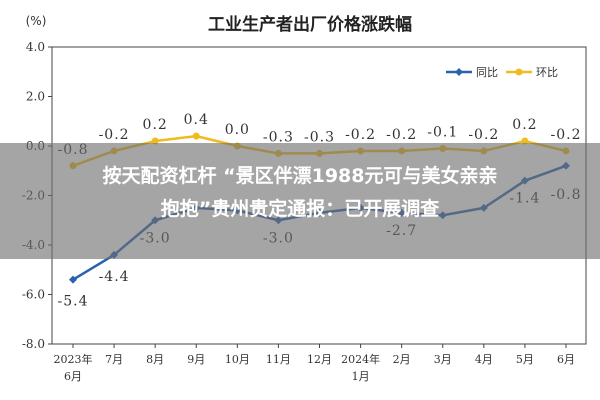  I want to click on x-tick-label: 10月, so click(237, 359).